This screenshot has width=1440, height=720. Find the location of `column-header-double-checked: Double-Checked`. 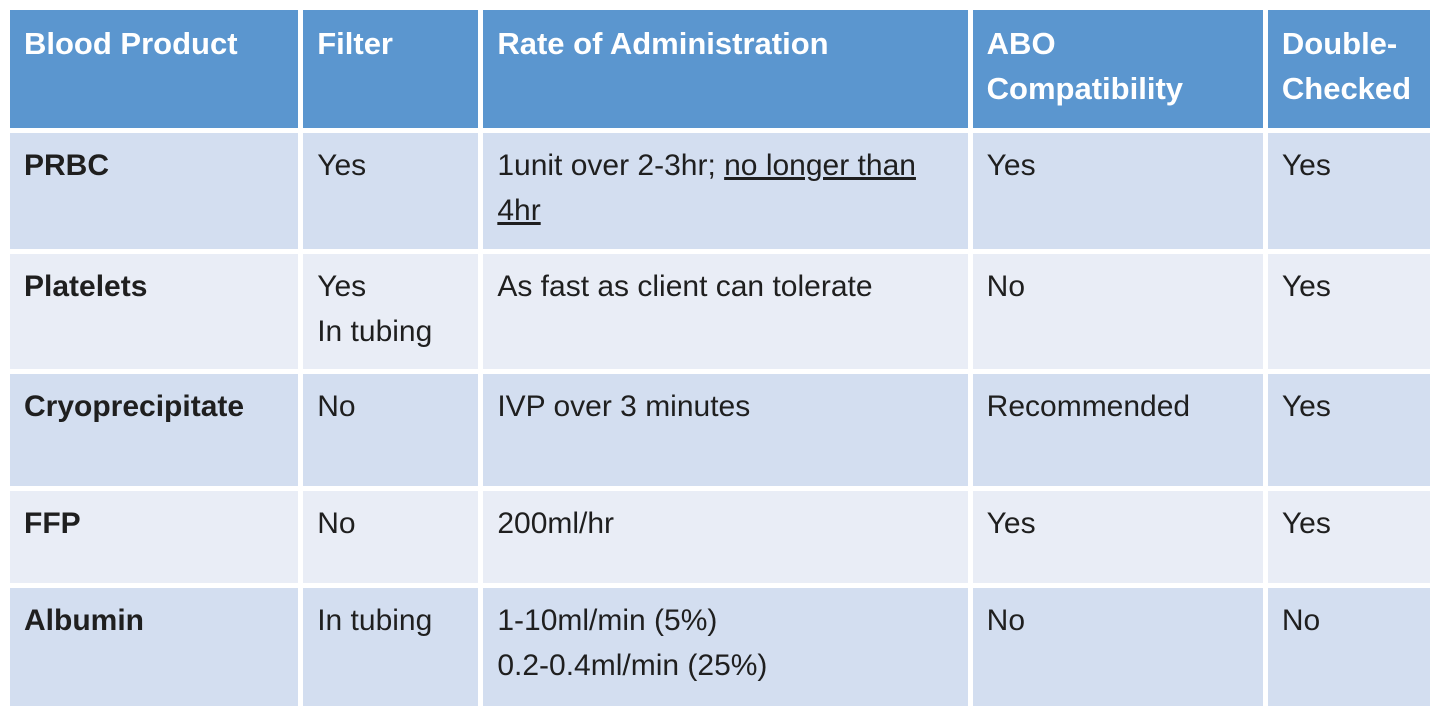

column-header-double-checked: Double-Checked is located at coordinates (1348, 69).